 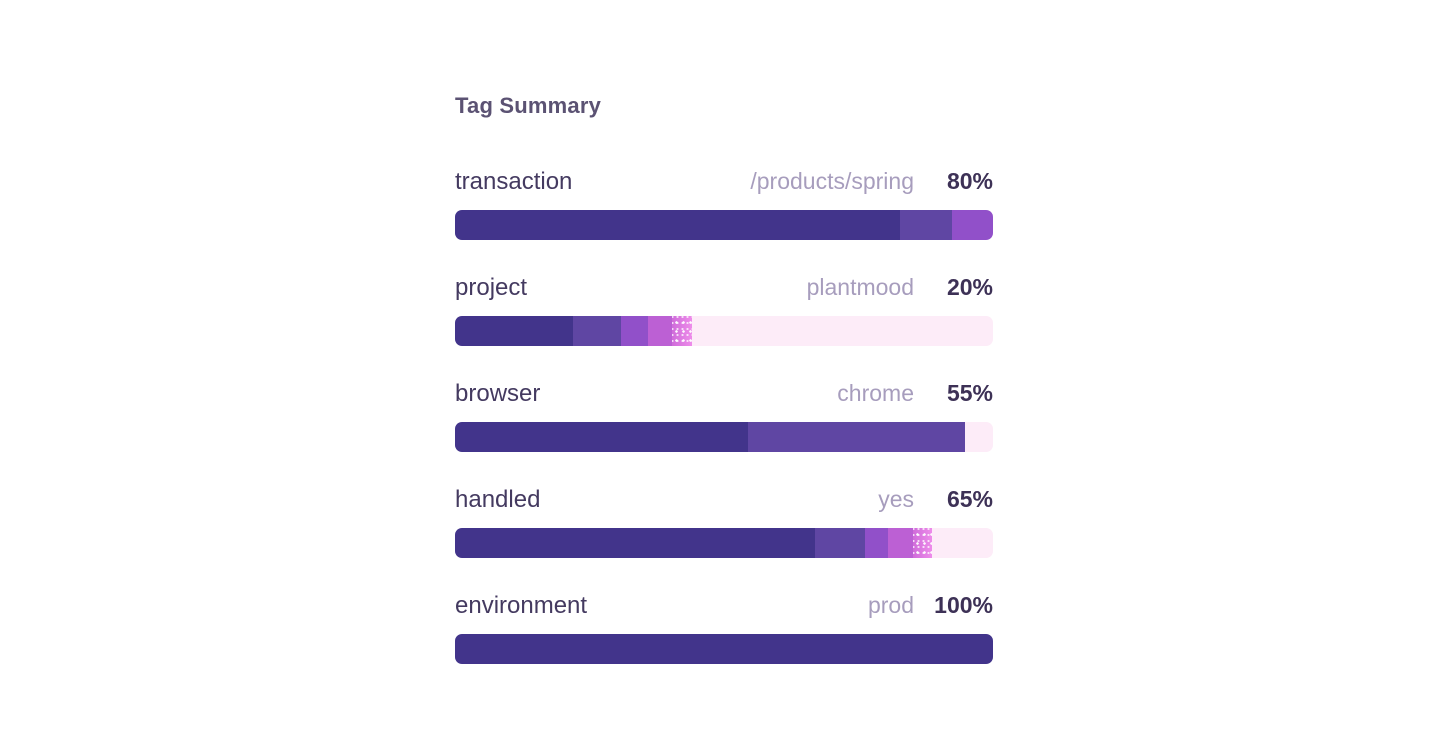 What do you see at coordinates (875, 393) in the screenshot?
I see `tag-top-value: chrome` at bounding box center [875, 393].